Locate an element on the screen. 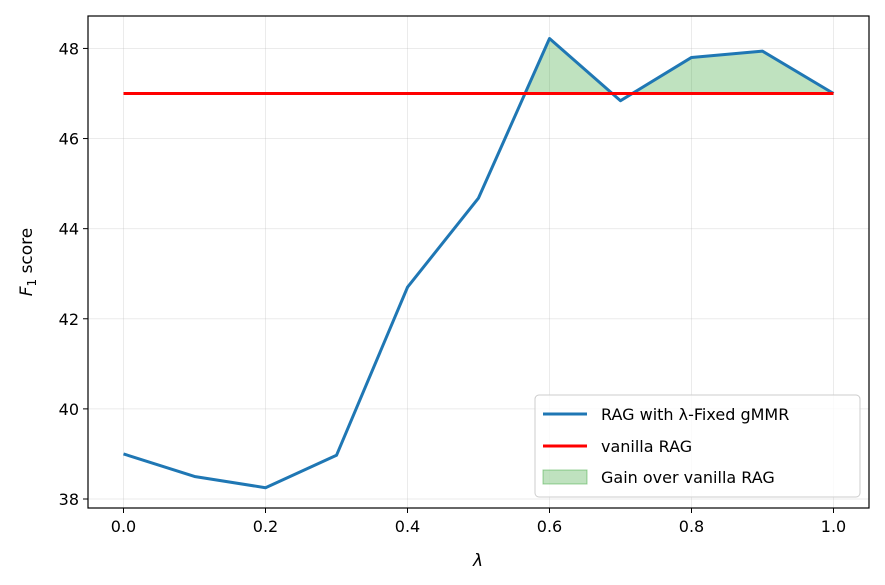 Image resolution: width=885 pixels, height=585 pixels. y-tick-label-0: 38 is located at coordinates (69, 499).